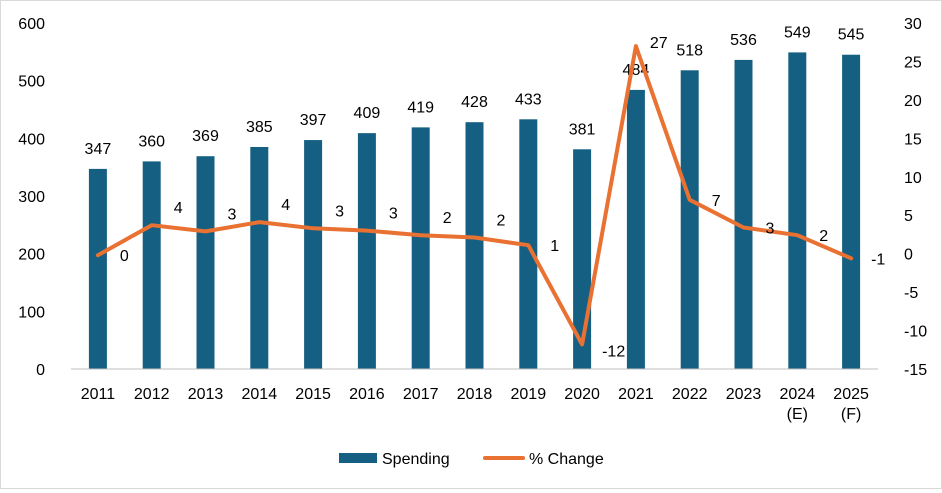 This screenshot has height=493, width=942. I want to click on spending-data-label: 419, so click(420, 107).